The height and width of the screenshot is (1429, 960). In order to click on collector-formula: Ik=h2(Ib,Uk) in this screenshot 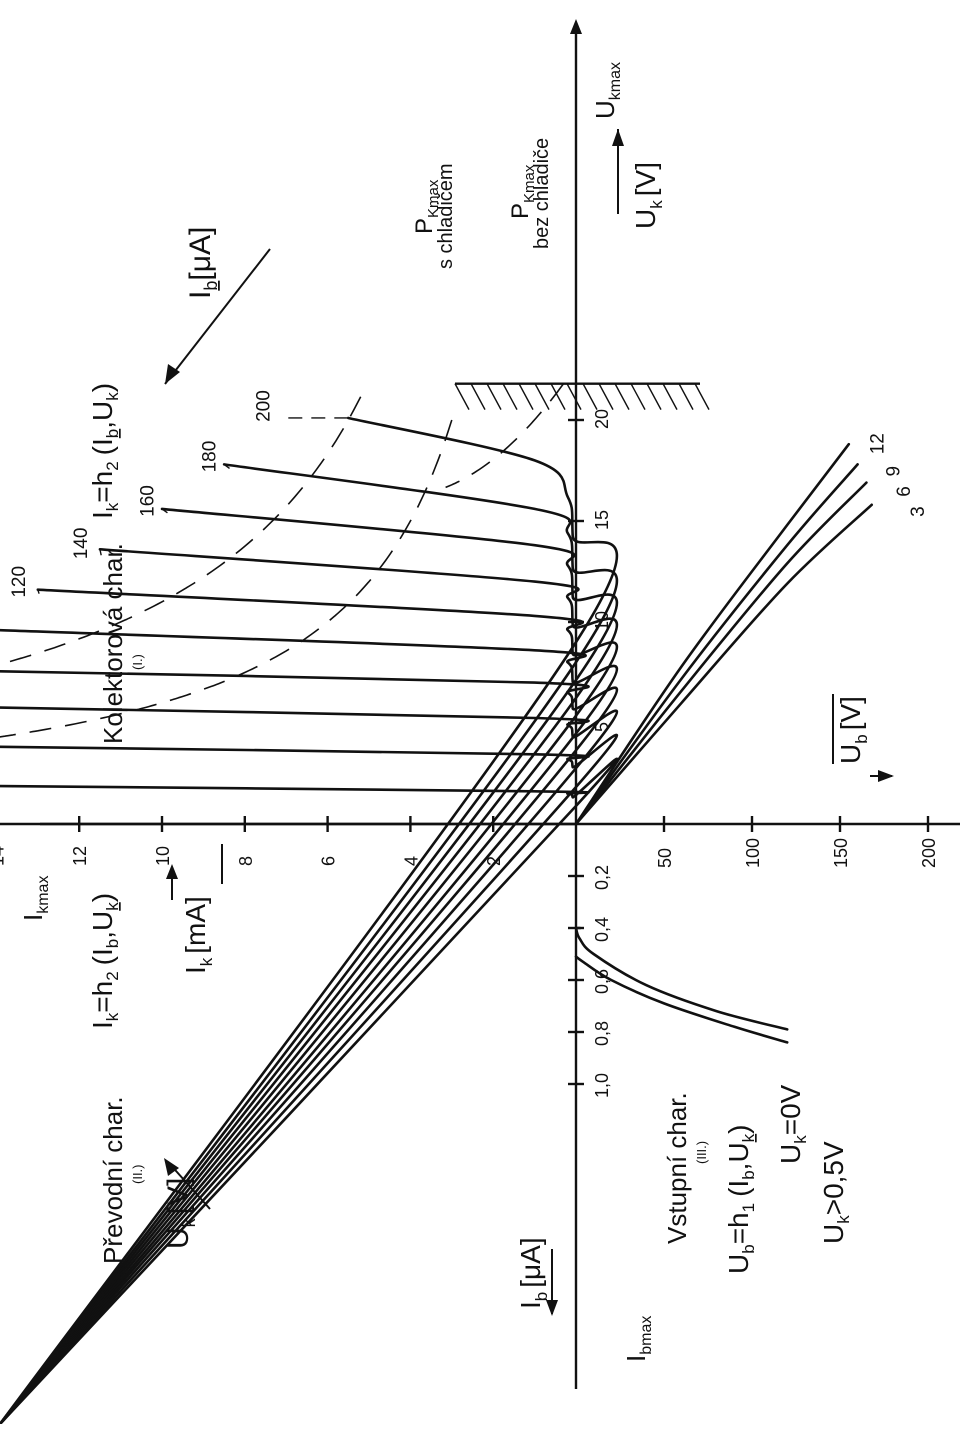, I will do `click(104, 451)`.